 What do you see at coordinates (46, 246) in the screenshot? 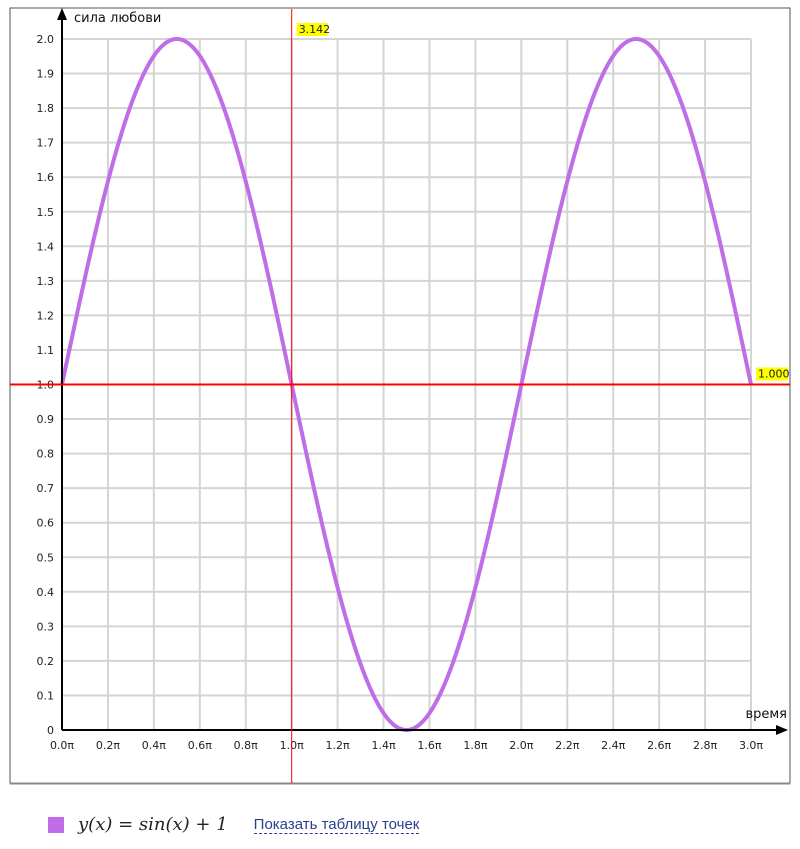
I see `y-tick-label: 1.4` at bounding box center [46, 246].